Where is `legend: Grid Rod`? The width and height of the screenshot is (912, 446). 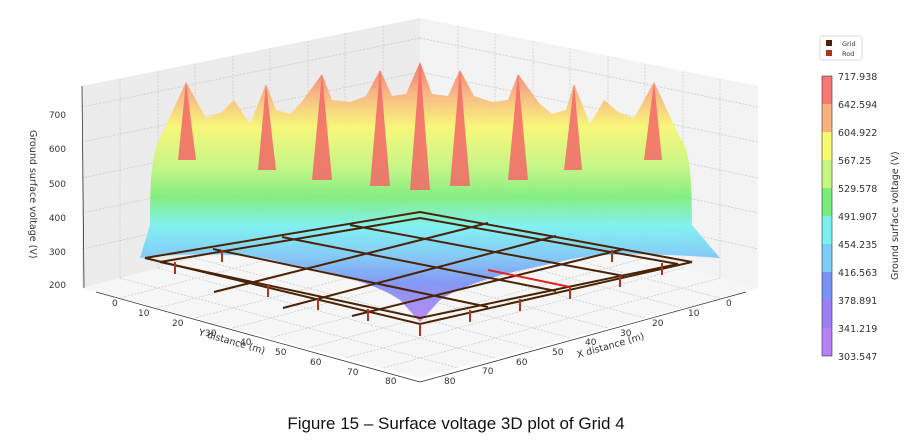 legend: Grid Rod is located at coordinates (841, 48).